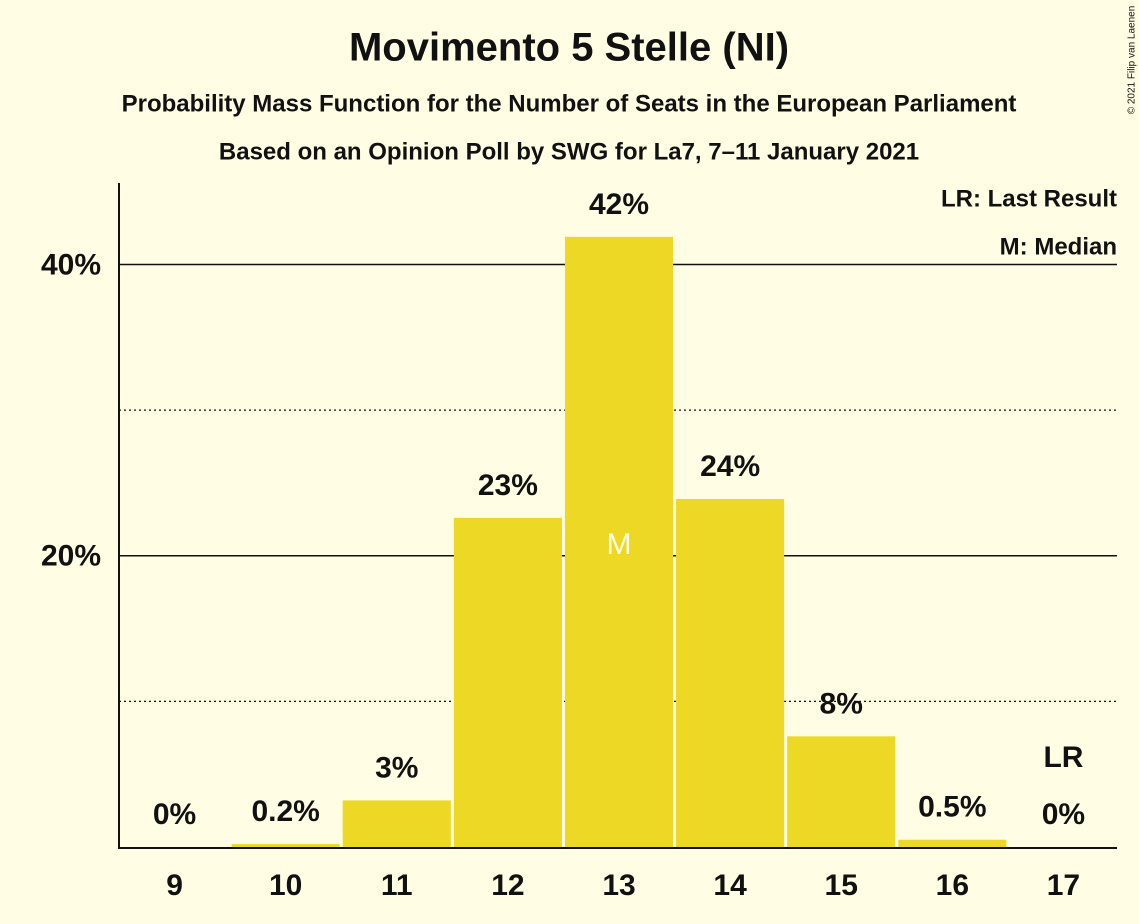  Describe the element at coordinates (730, 466) in the screenshot. I see `value-label: 24%` at that location.